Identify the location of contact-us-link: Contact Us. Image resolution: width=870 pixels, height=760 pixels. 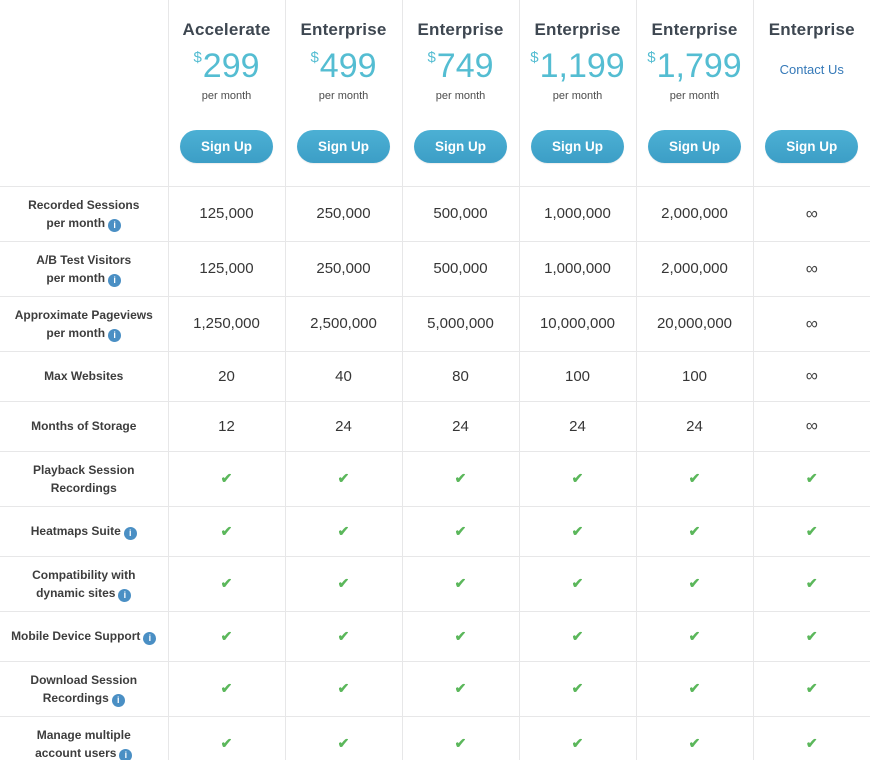
(811, 69).